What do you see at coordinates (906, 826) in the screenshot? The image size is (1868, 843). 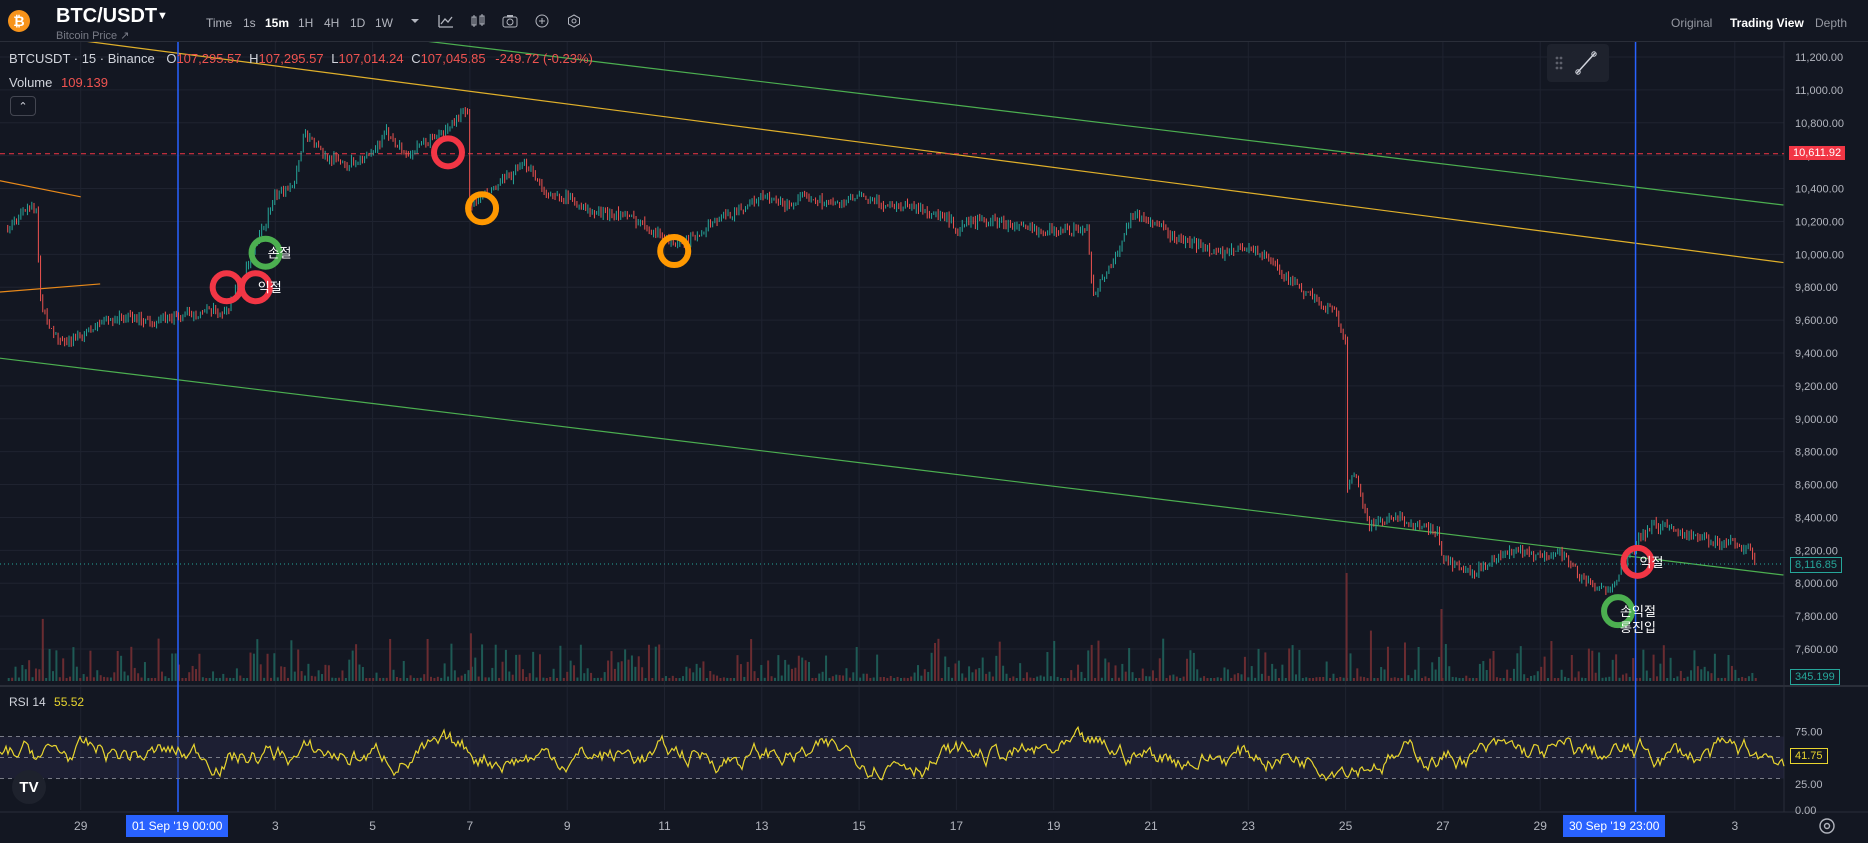 I see `time-axis: 29 3 5 7 9 11 13 15 17 19 21 23 25 27 29 3` at bounding box center [906, 826].